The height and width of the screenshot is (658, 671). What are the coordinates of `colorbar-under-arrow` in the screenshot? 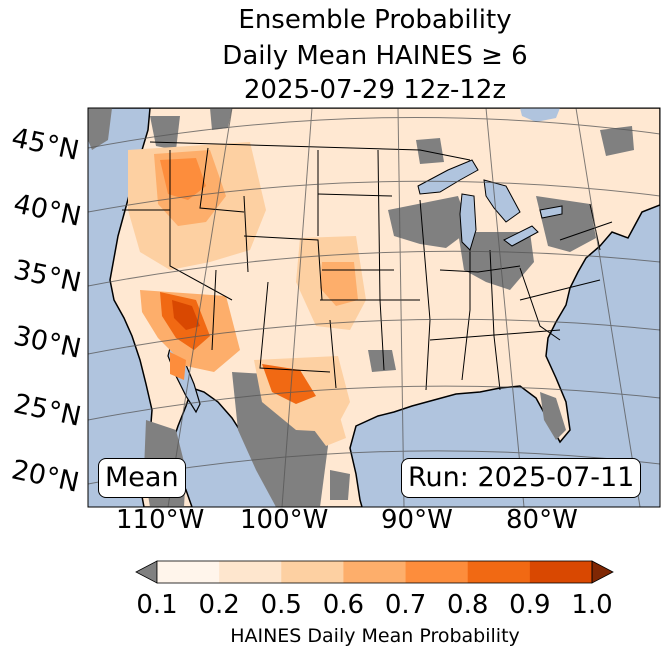 It's located at (146, 572).